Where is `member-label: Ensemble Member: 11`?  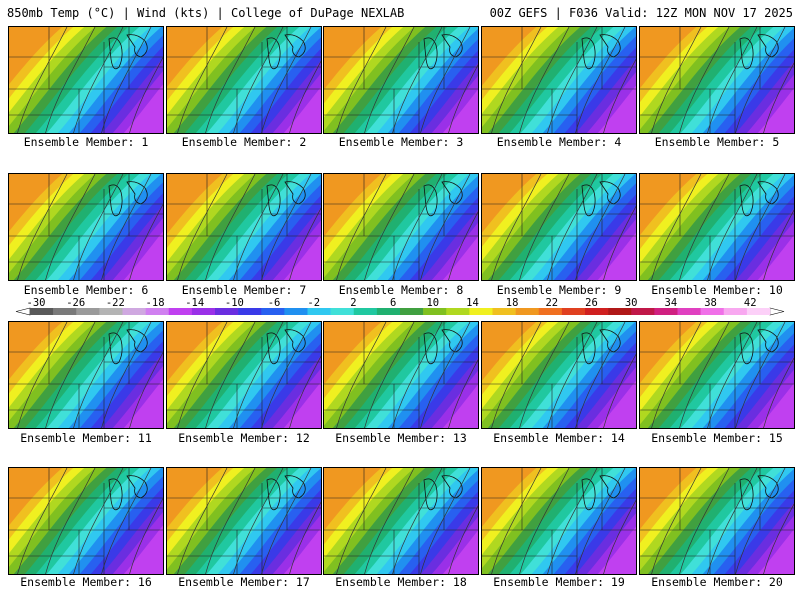 member-label: Ensemble Member: 11 is located at coordinates (86, 438).